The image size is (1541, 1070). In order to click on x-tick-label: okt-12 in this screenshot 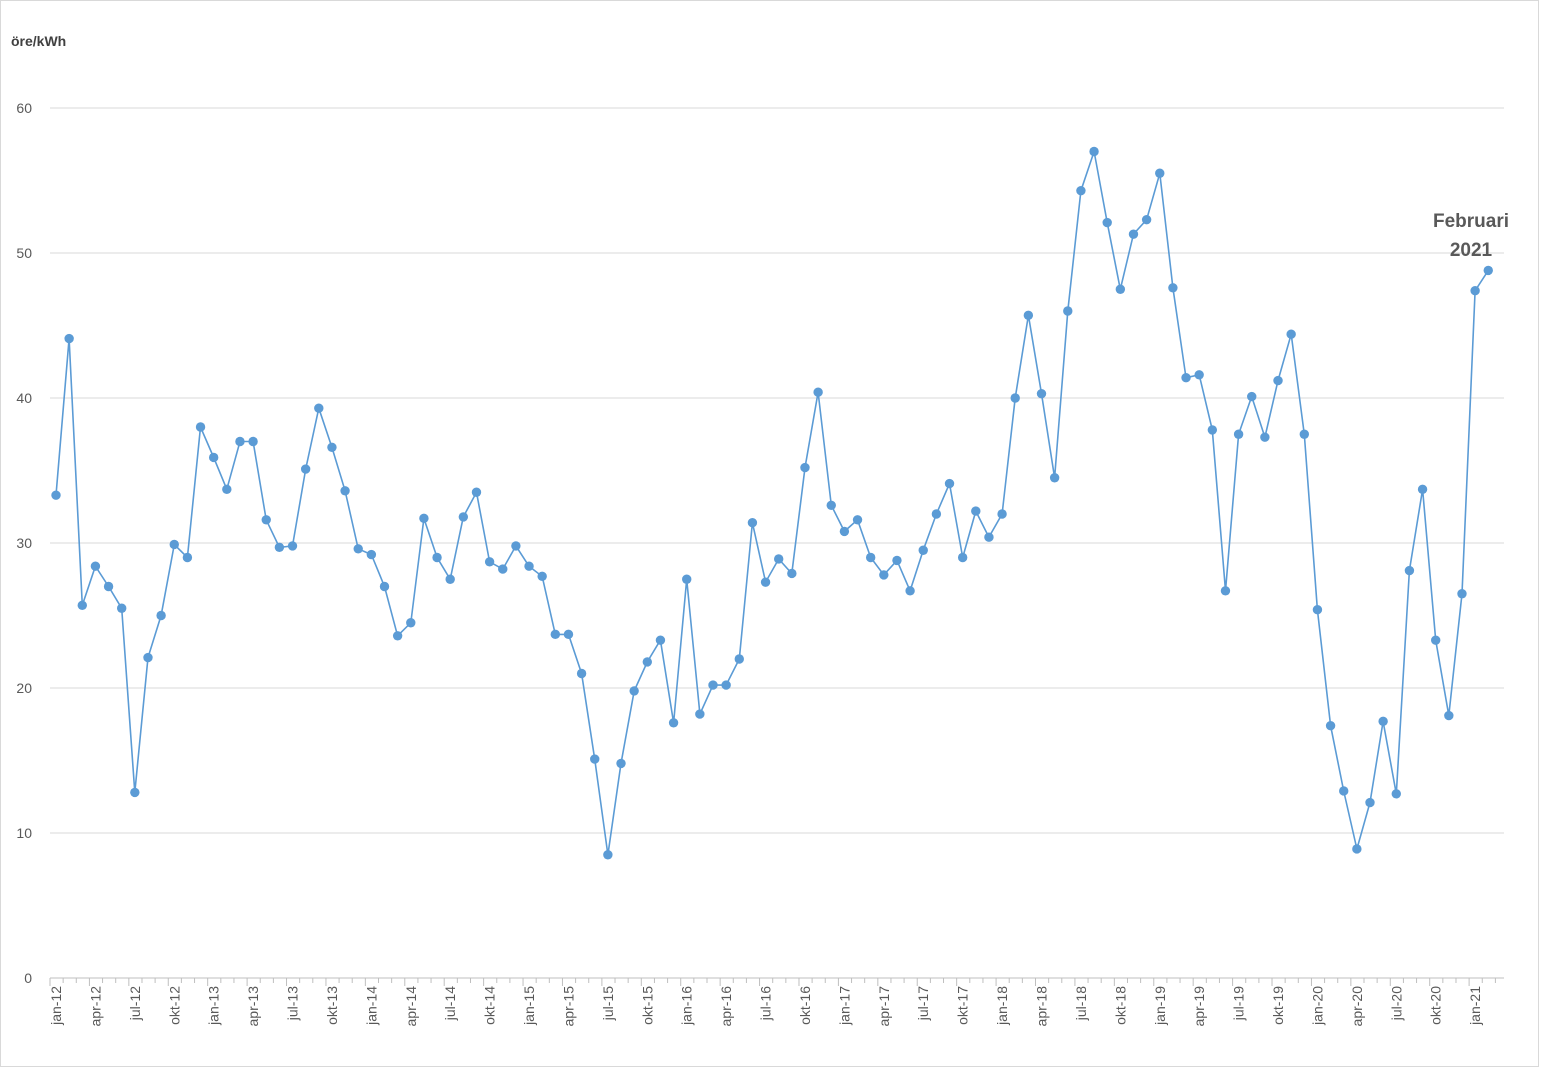, I will do `click(174, 1005)`.